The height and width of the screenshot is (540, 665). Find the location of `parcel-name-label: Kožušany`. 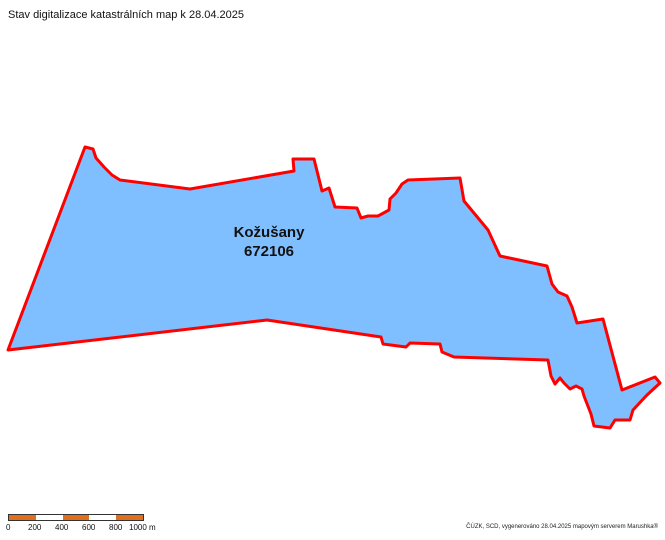

parcel-name-label: Kožušany is located at coordinates (270, 232).